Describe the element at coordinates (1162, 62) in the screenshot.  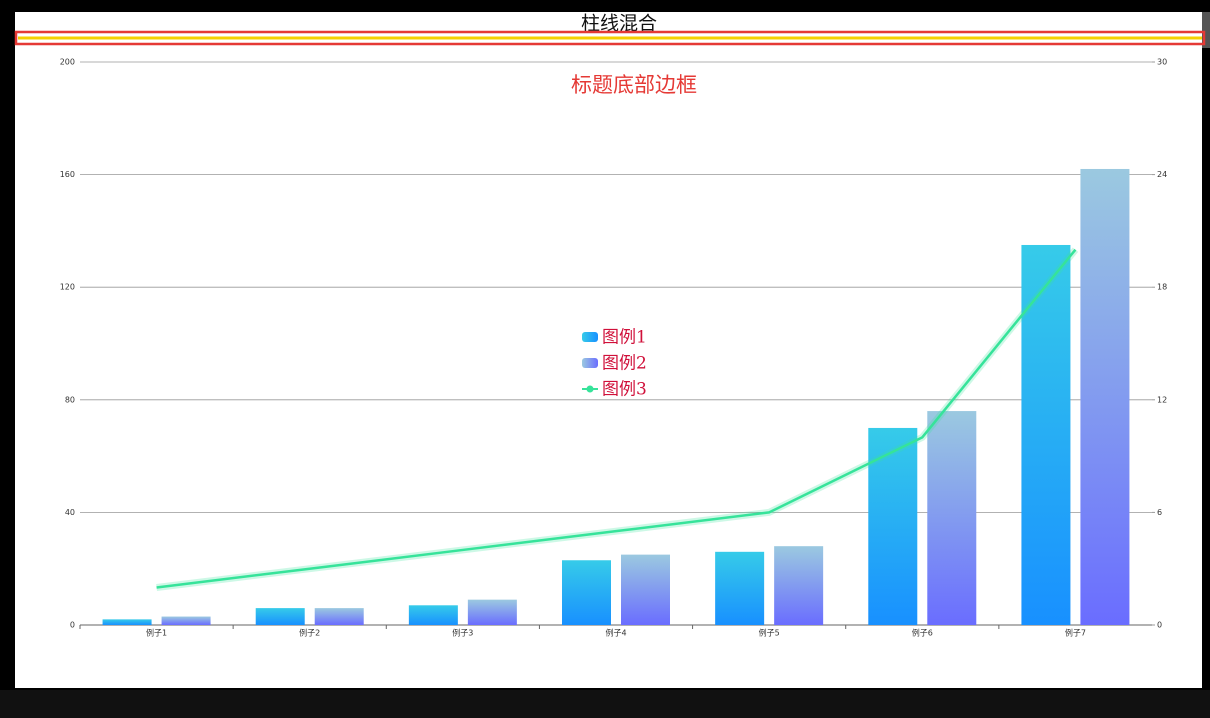
I see `y2-tick-label: 30` at that location.